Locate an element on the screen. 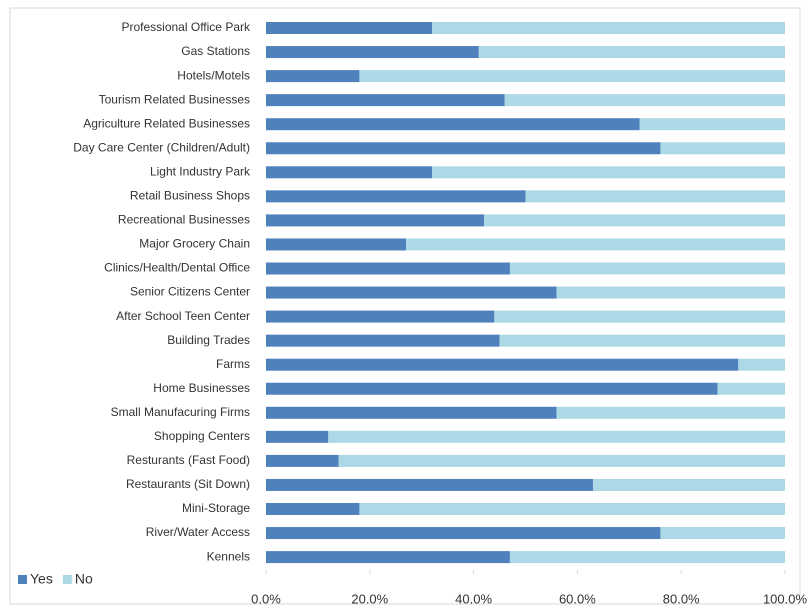 The image size is (810, 610). y-tick-label: River/Water Access is located at coordinates (198, 532).